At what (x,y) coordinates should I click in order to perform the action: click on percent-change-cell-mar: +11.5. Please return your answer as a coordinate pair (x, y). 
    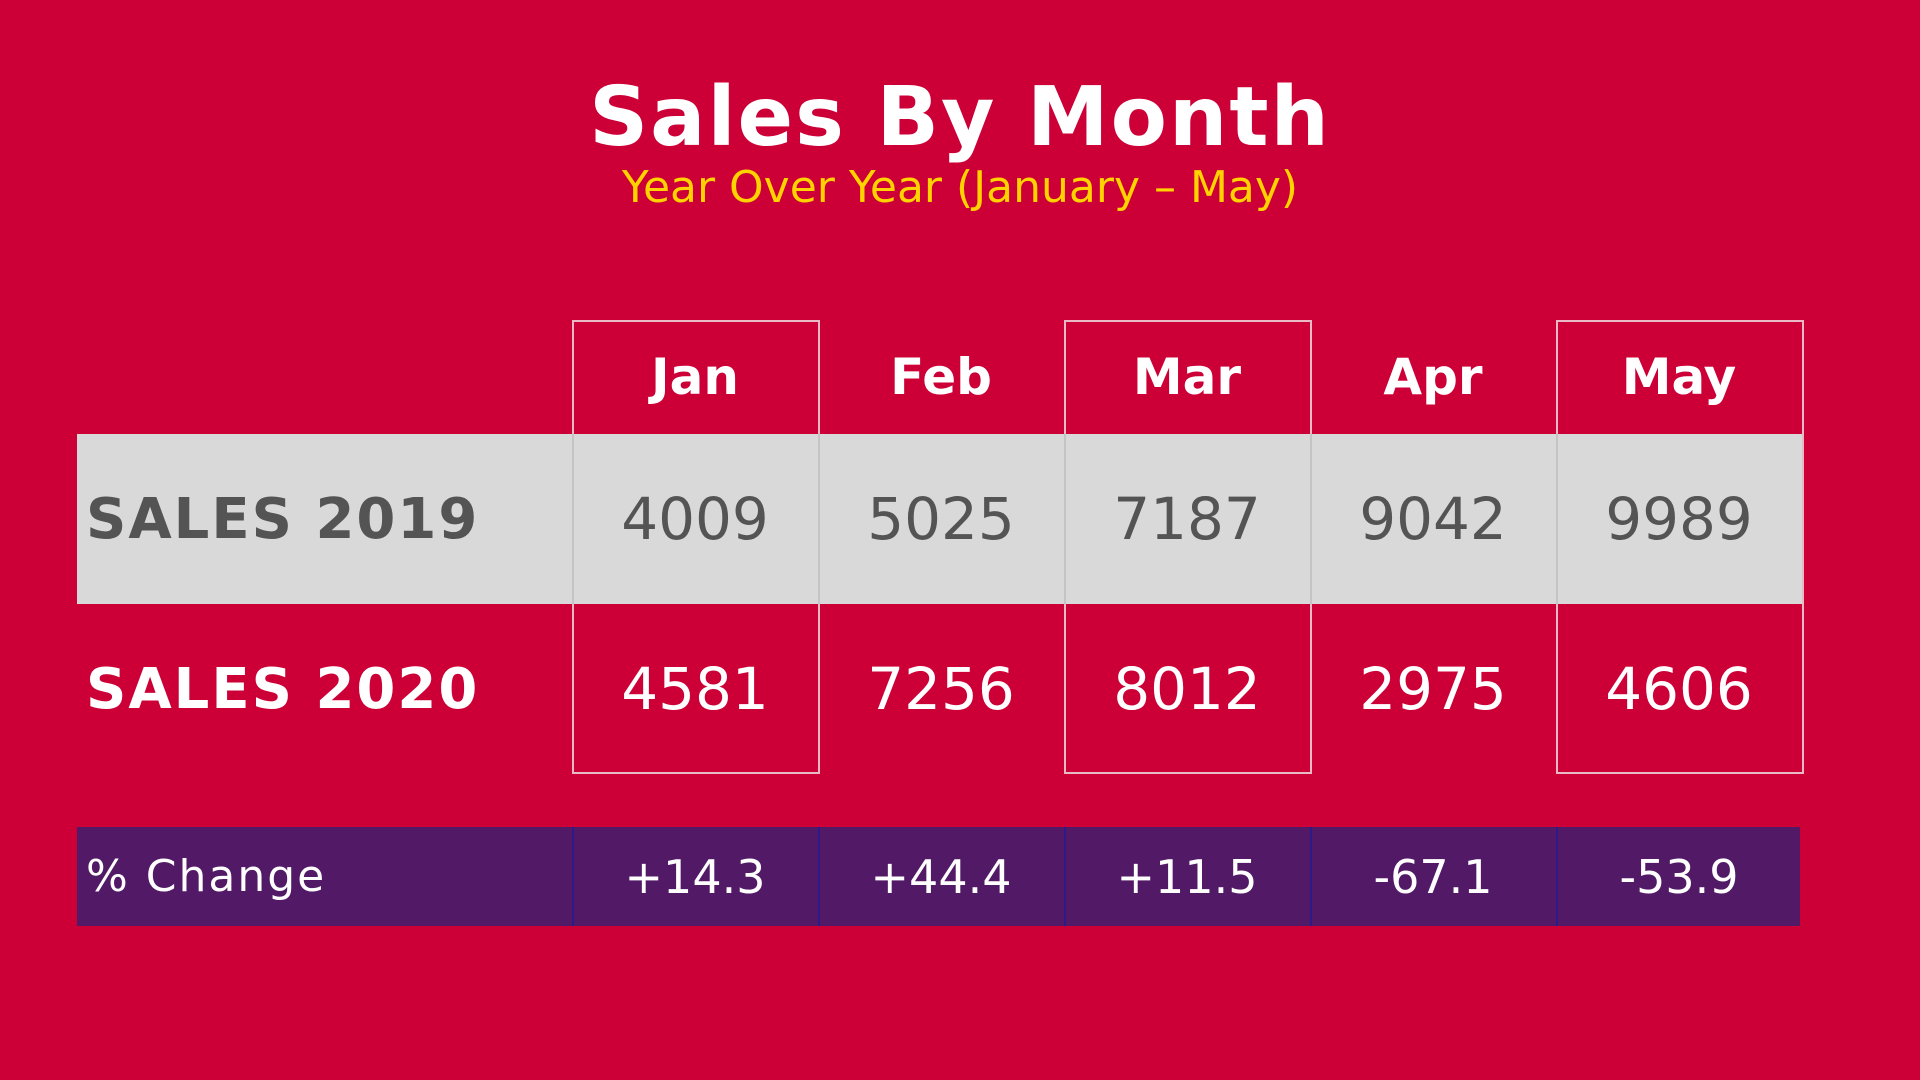
    Looking at the image, I should click on (1187, 876).